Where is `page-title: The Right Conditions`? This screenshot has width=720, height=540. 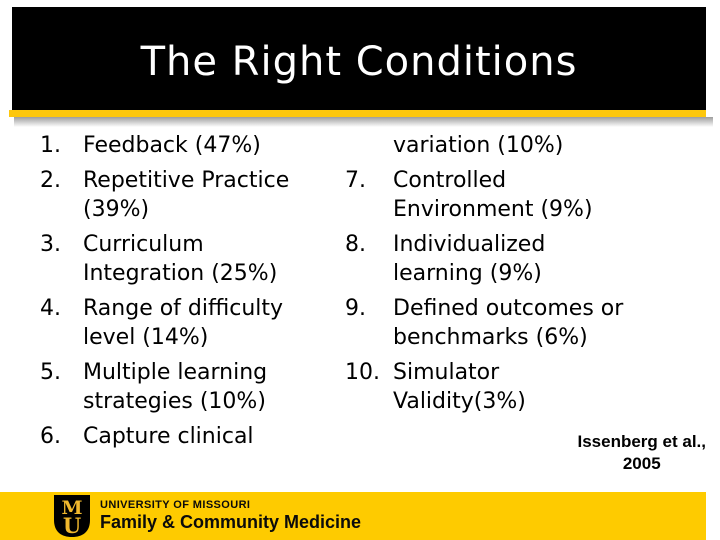 page-title: The Right Conditions is located at coordinates (359, 61).